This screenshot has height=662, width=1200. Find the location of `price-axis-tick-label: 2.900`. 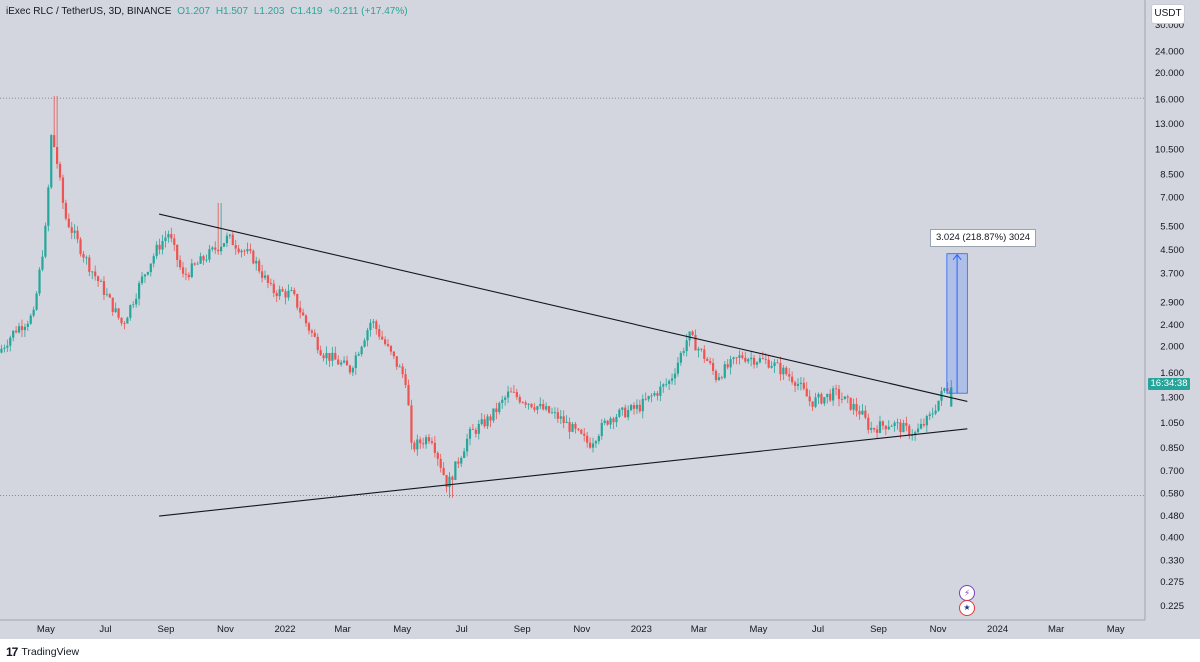

price-axis-tick-label: 2.900 is located at coordinates (1172, 302).